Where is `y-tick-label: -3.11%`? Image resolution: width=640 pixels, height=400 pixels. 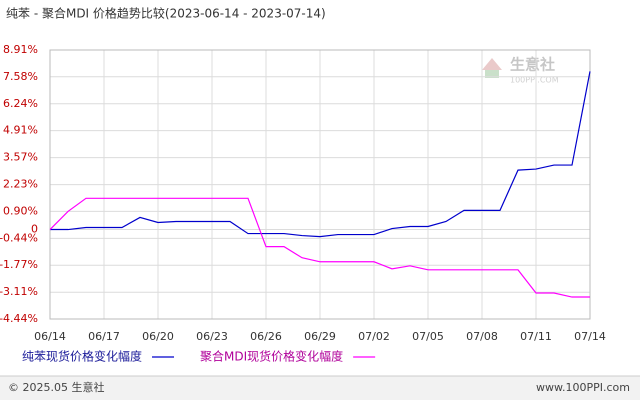
y-tick-label: -3.11% is located at coordinates (19, 291).